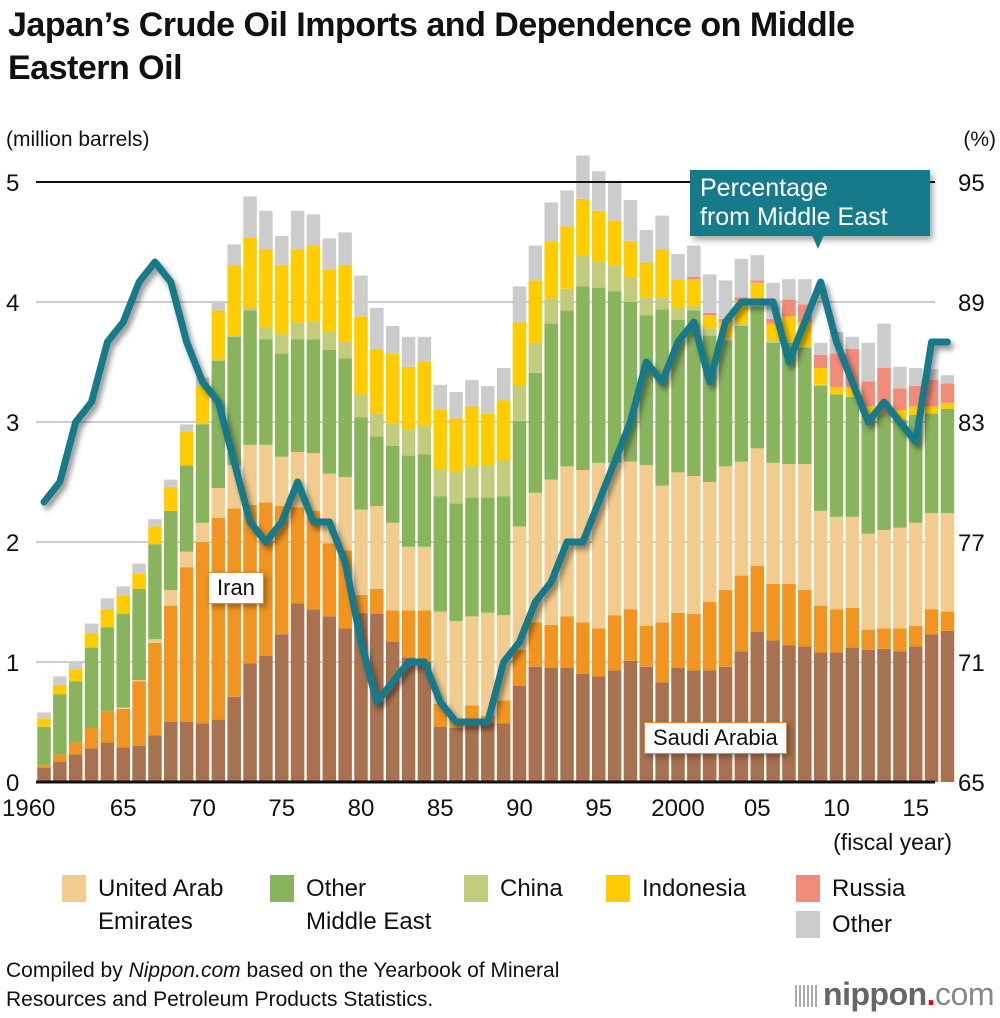 This screenshot has width=1000, height=1018. I want to click on y-tick-label: 1, so click(12, 663).